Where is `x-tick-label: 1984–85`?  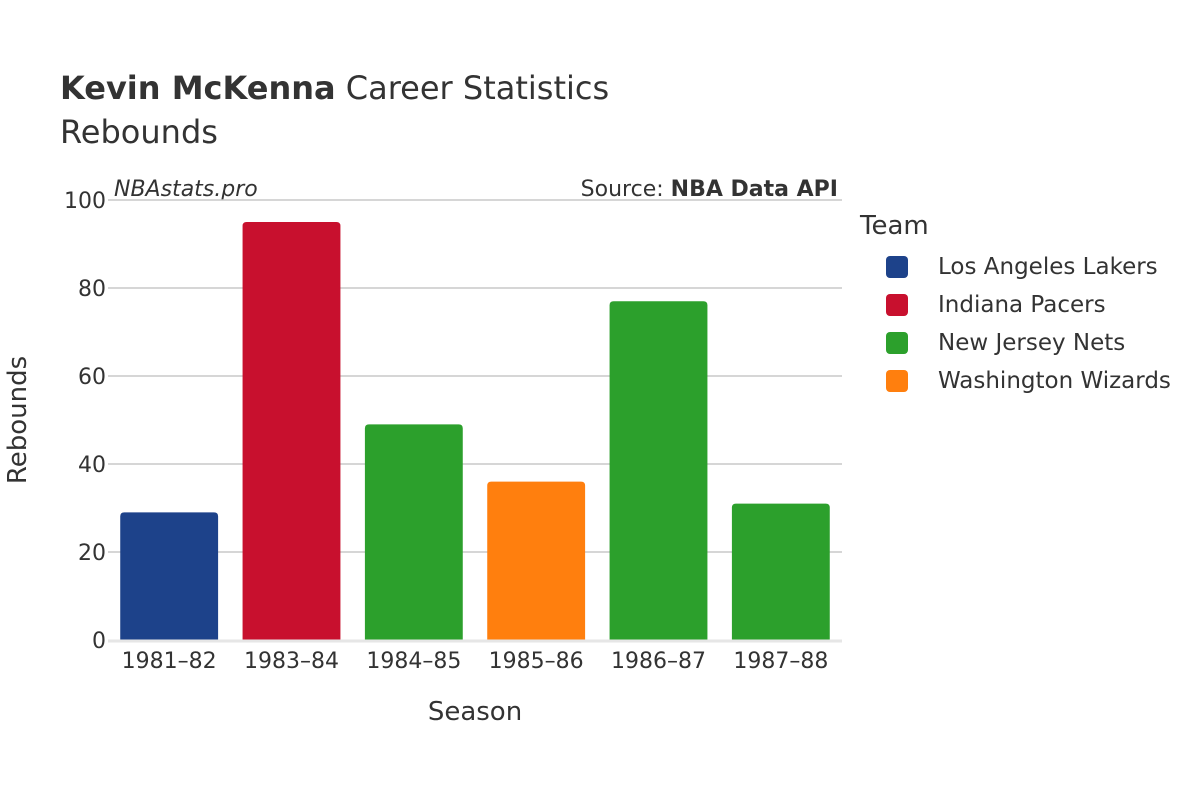
x-tick-label: 1984–85 is located at coordinates (413, 661).